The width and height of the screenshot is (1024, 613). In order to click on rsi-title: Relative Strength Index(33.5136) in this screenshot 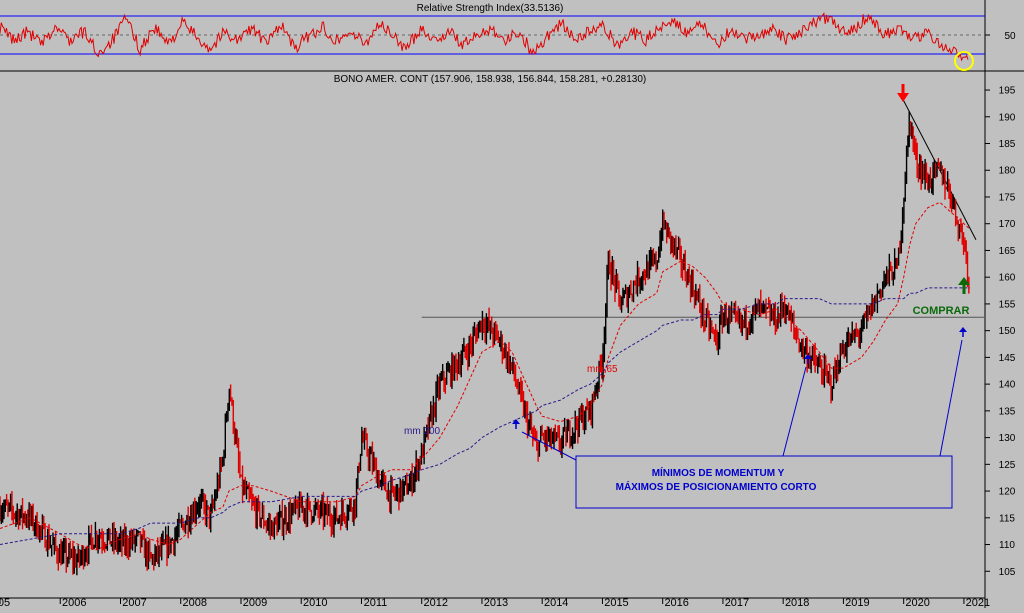, I will do `click(490, 8)`.